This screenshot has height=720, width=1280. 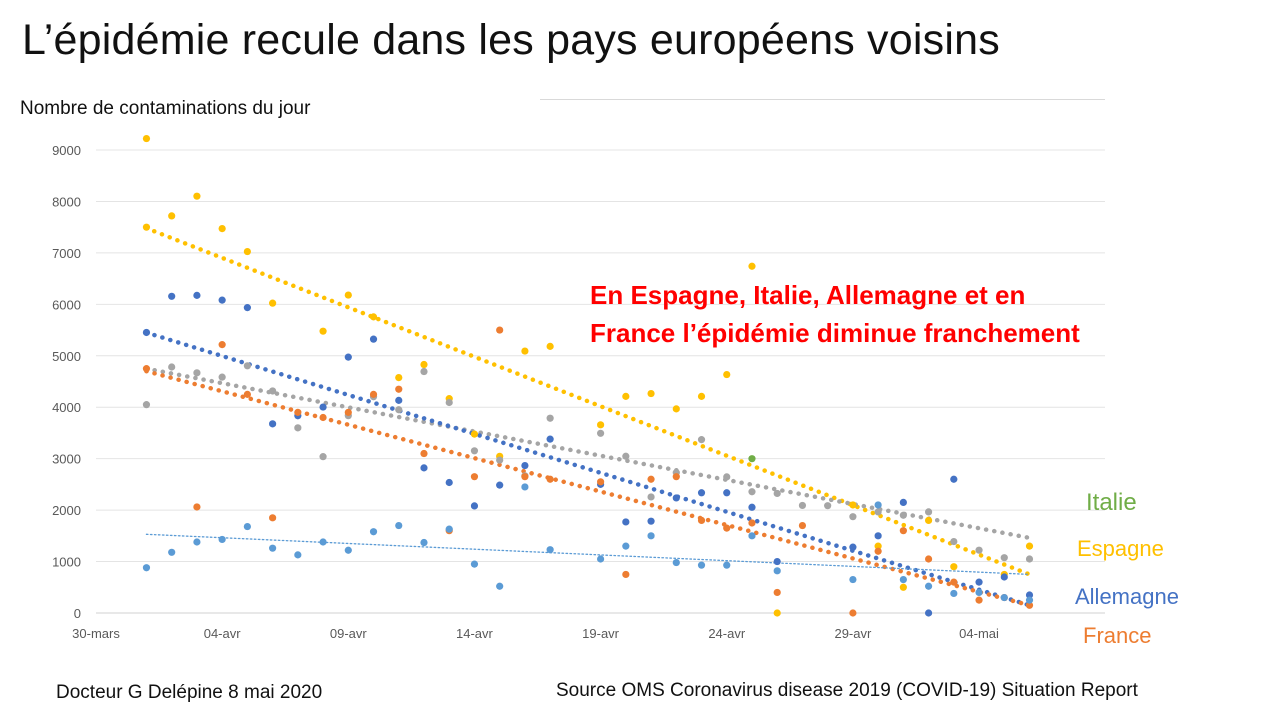 What do you see at coordinates (223, 633) in the screenshot?
I see `x-tick-label: 04-avr` at bounding box center [223, 633].